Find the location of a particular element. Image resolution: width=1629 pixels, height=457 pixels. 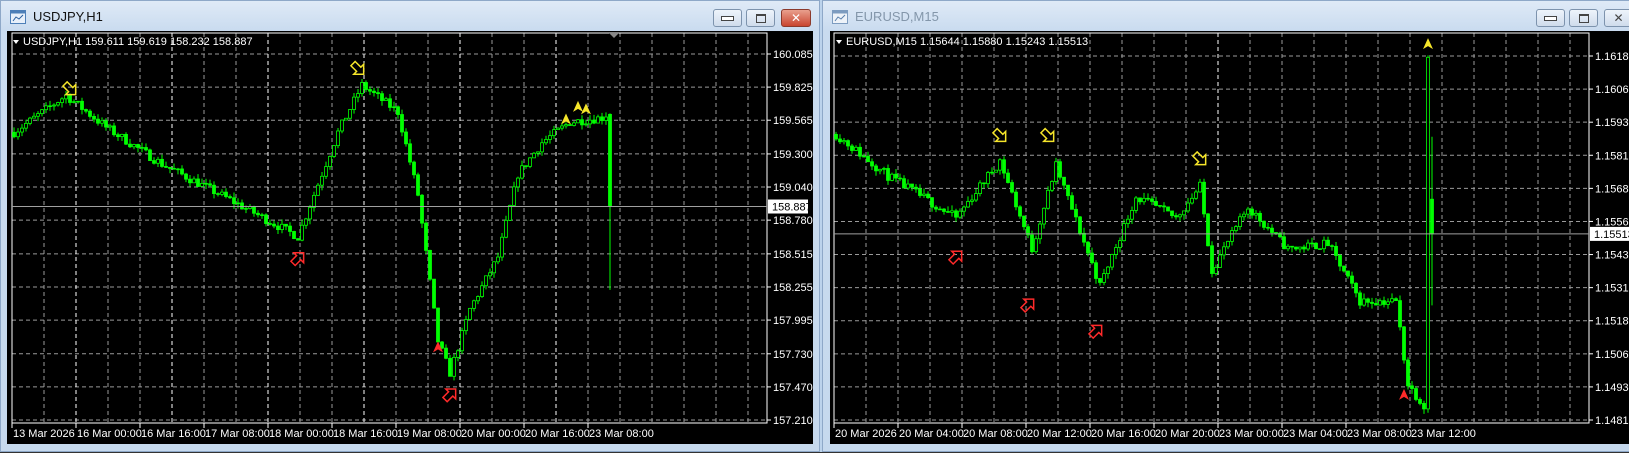

buy-marker-icon is located at coordinates (1404, 394).